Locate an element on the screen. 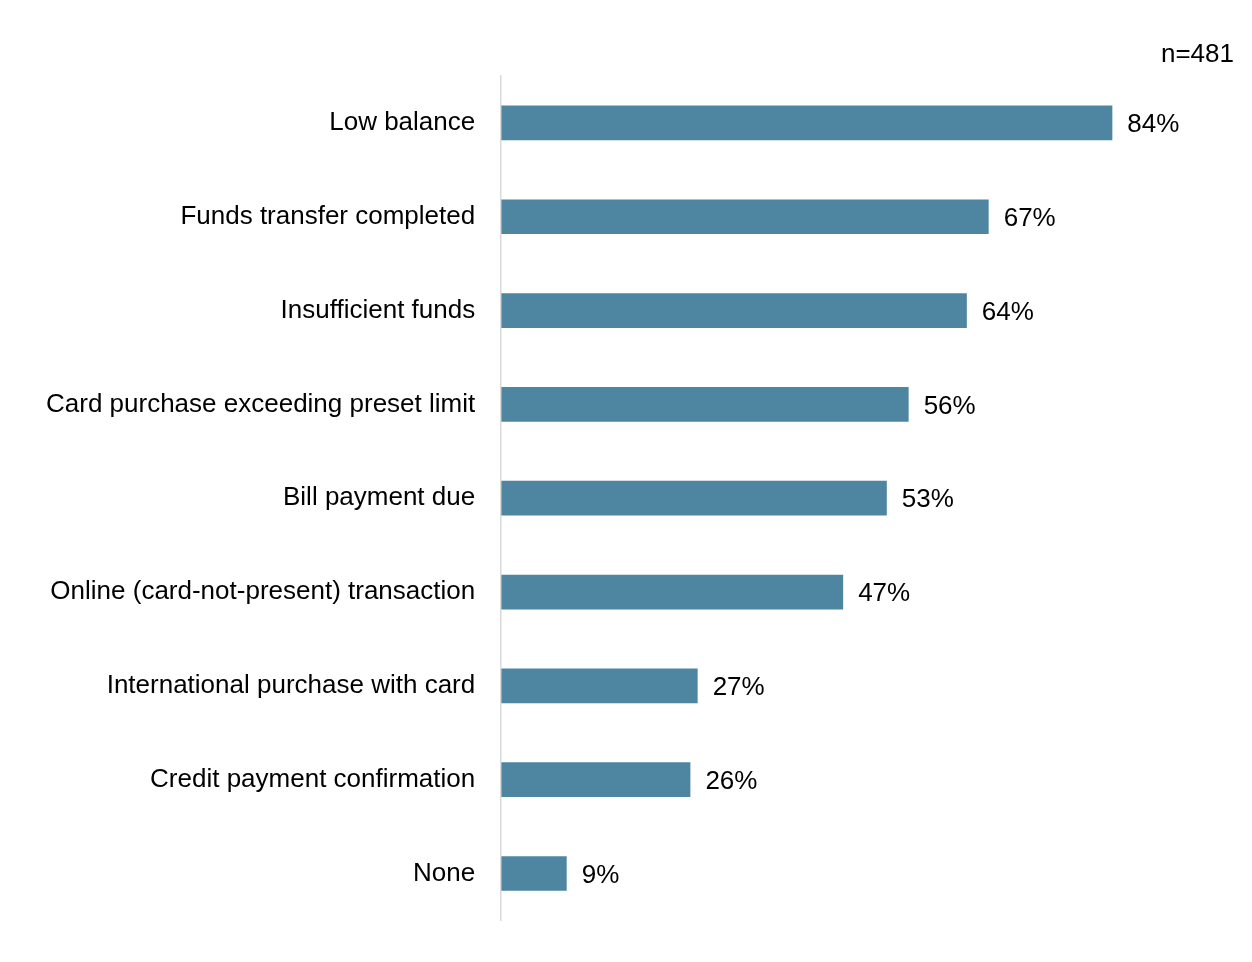  y-tick-label: Low balance is located at coordinates (402, 121).